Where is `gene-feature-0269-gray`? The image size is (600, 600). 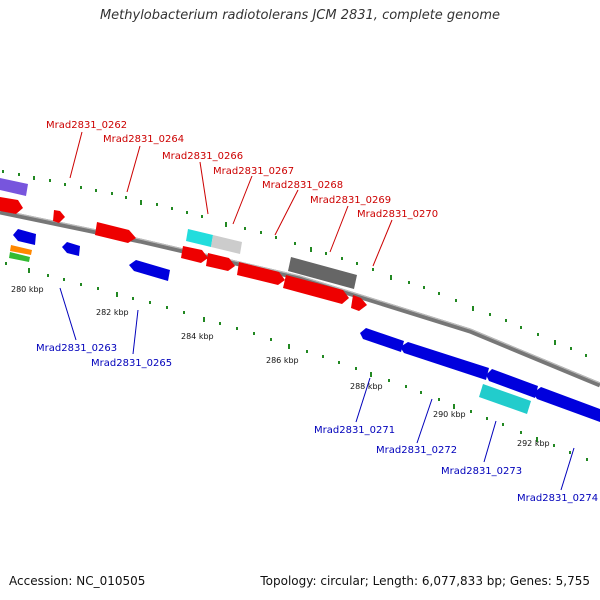 gene-feature-0269-gray is located at coordinates (322, 273).